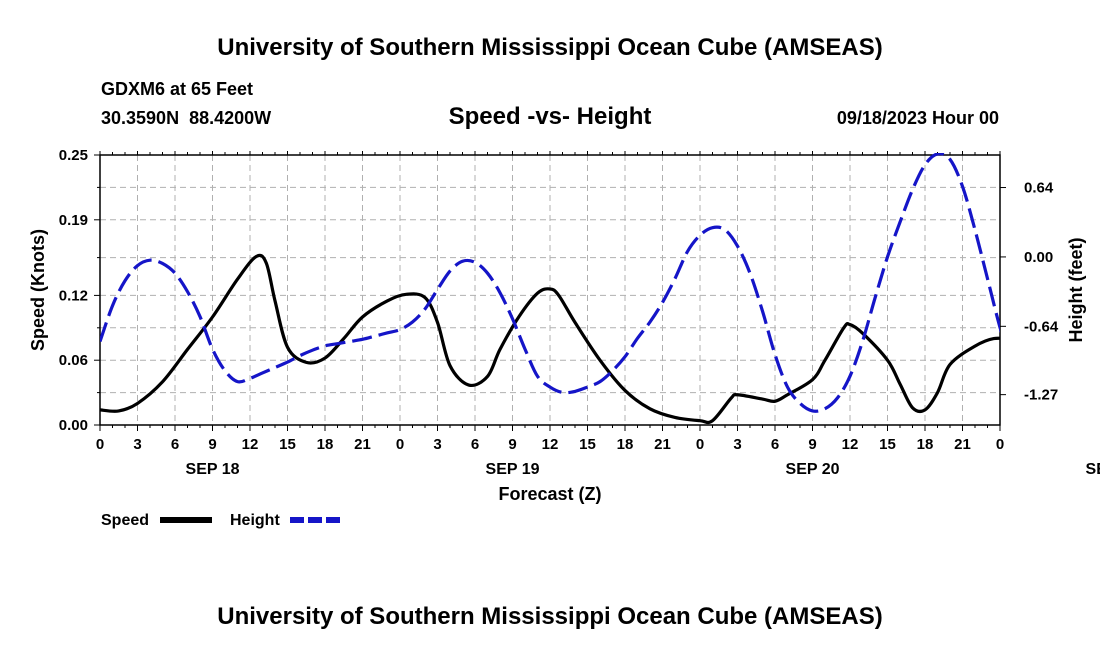 This screenshot has height=650, width=1100. I want to click on y-tick-label: 0.06, so click(73, 360).